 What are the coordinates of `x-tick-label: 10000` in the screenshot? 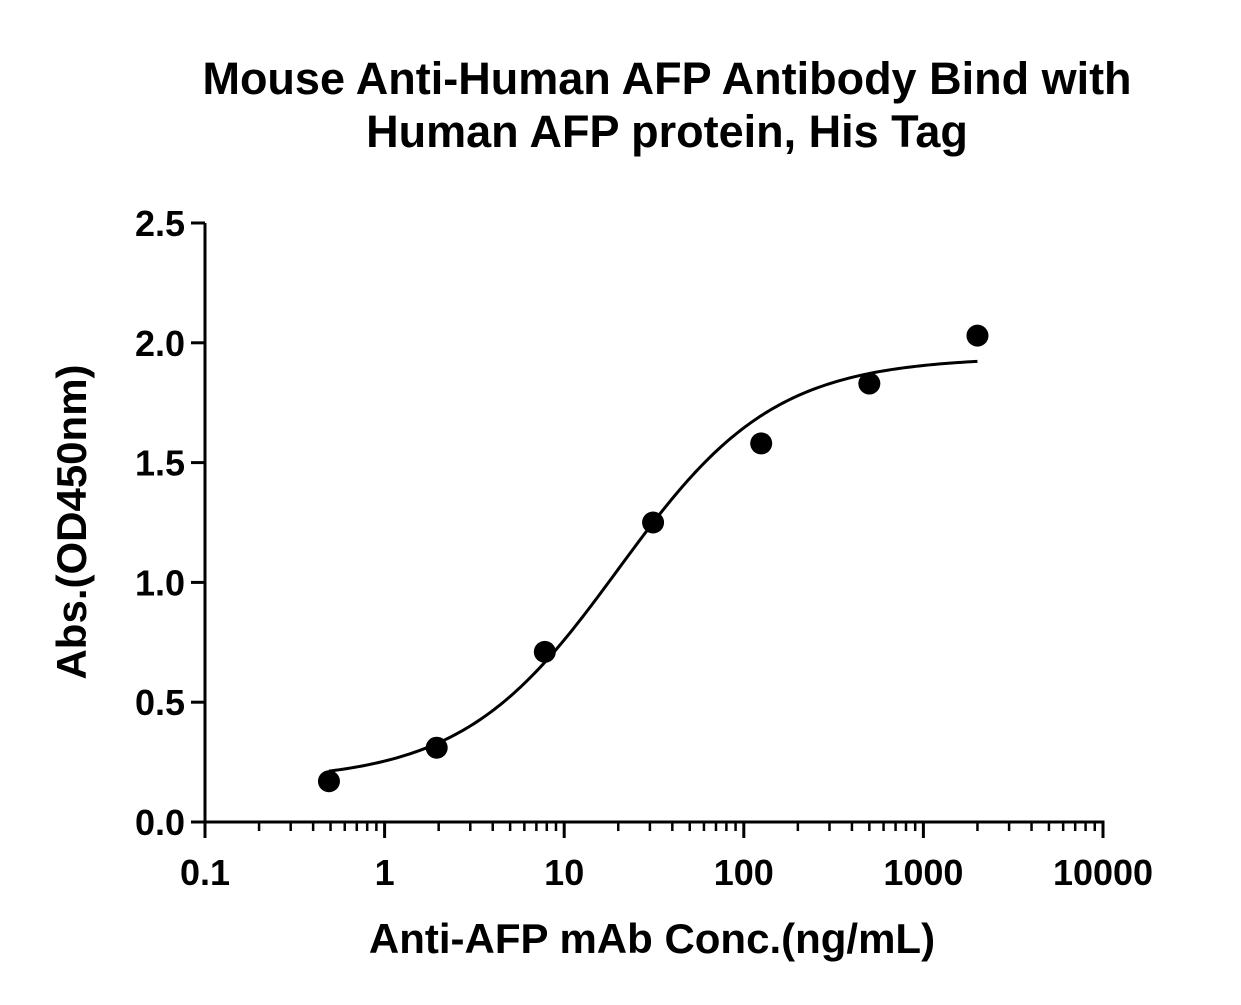 It's located at (1103, 872).